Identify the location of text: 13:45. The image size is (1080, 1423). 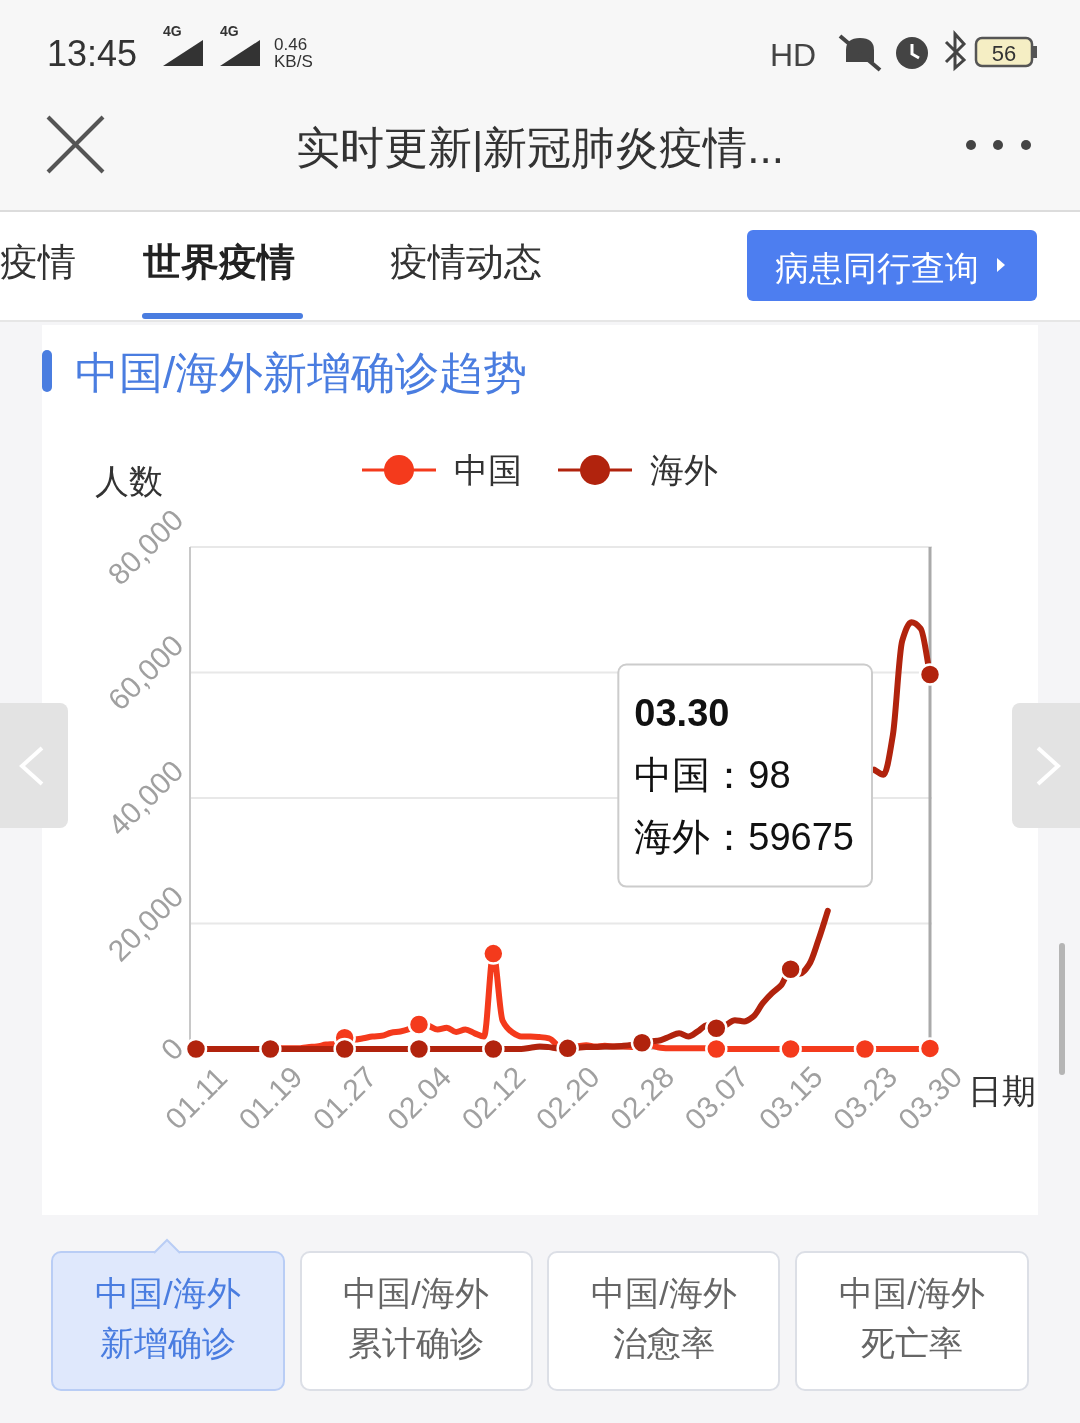
(92, 53).